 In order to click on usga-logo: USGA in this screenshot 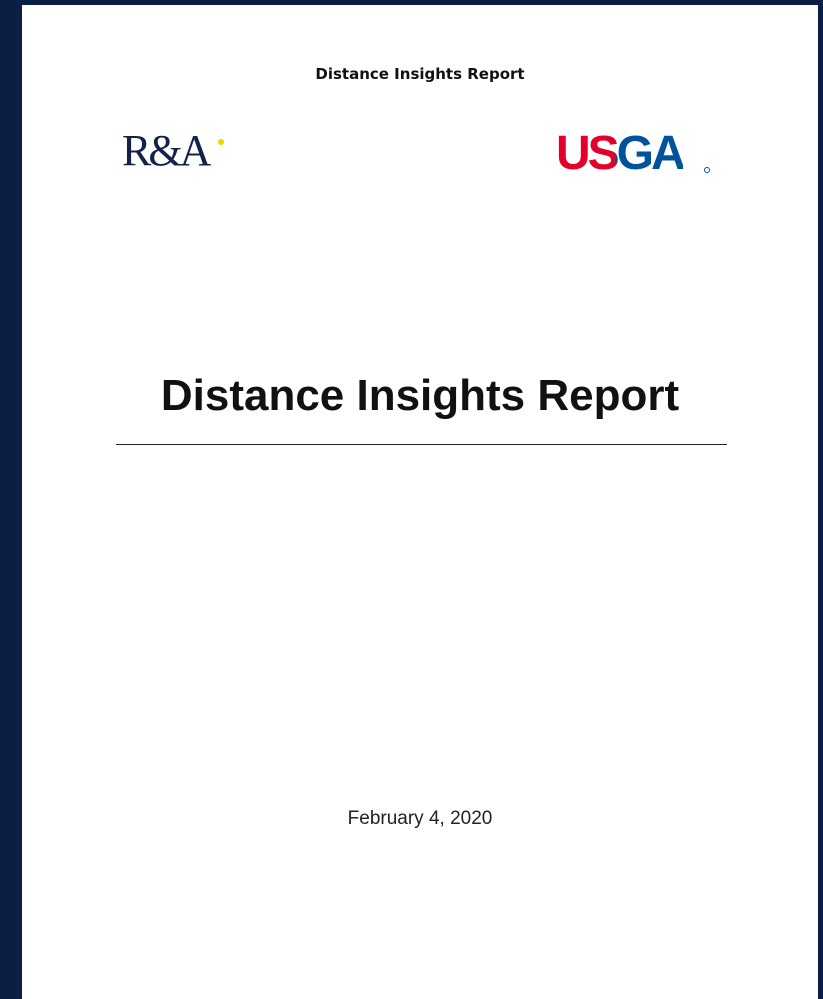, I will do `click(621, 153)`.